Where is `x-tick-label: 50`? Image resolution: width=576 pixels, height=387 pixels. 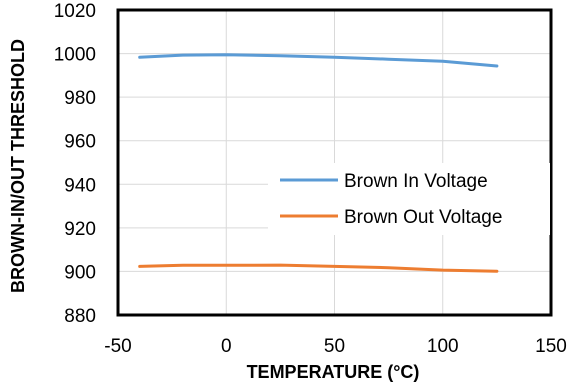
x-tick-label: 50 is located at coordinates (334, 346).